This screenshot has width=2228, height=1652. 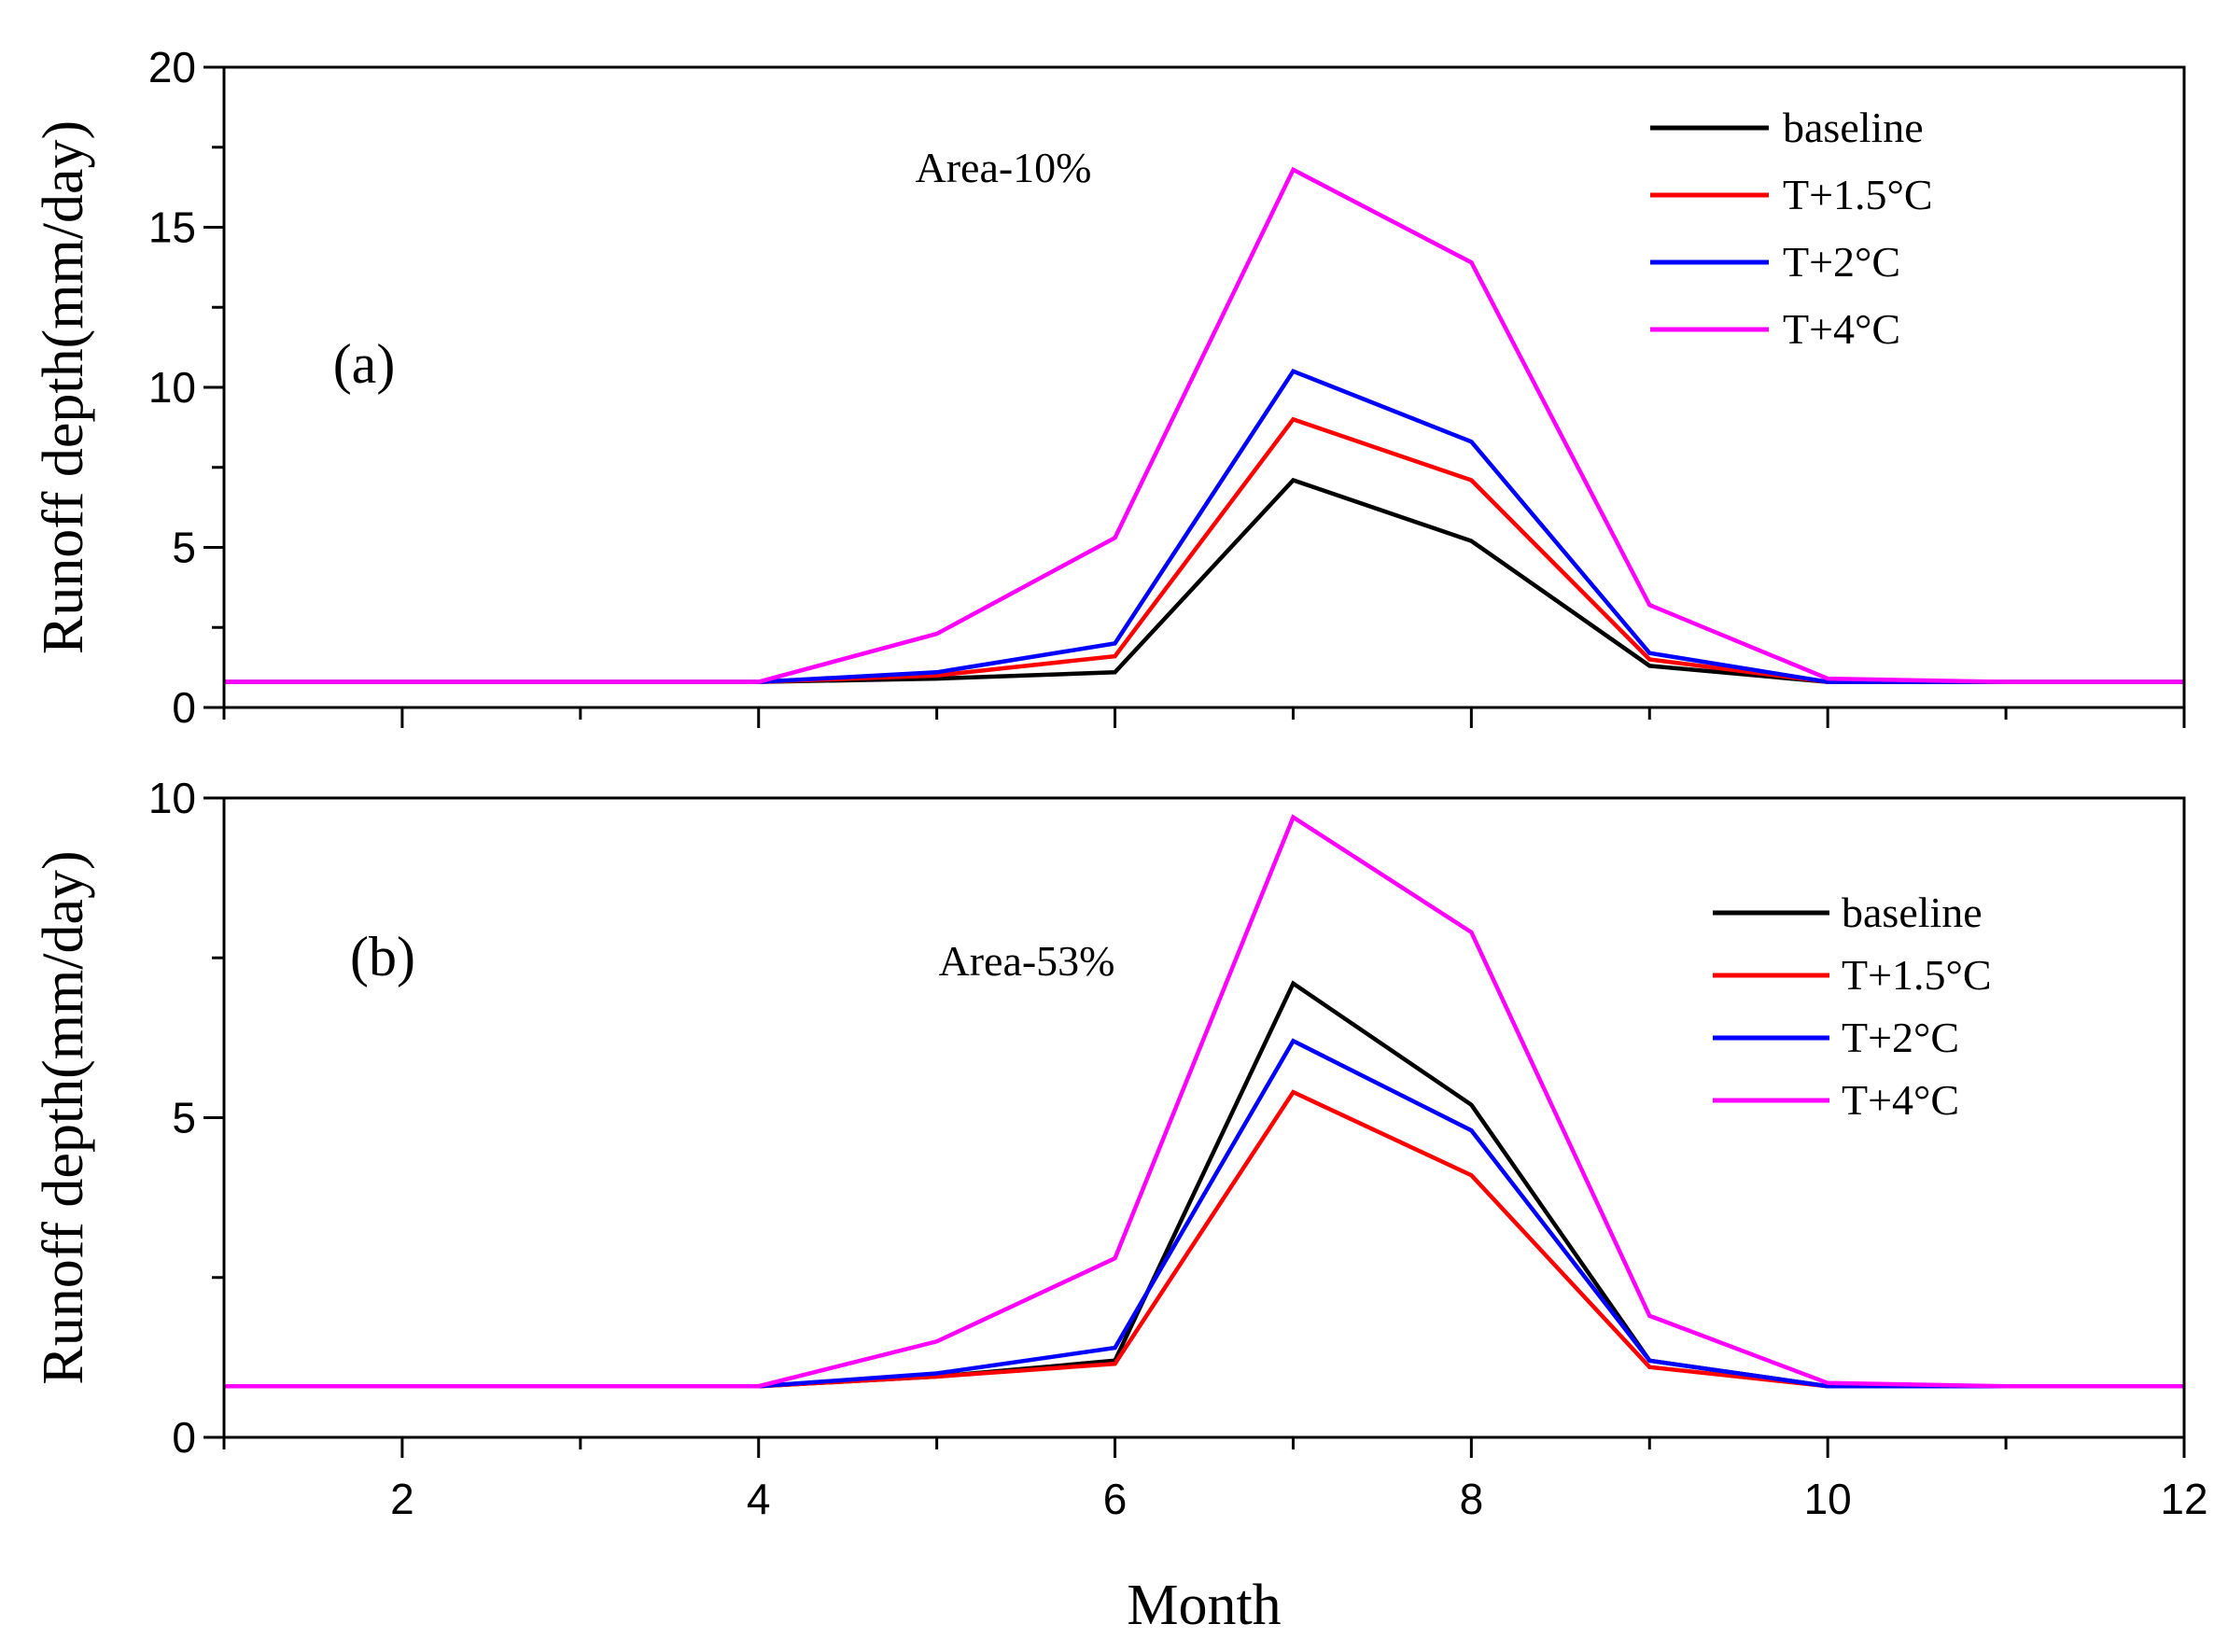 I want to click on panel-b-x-tick-label-10: 10, so click(x=1828, y=1499).